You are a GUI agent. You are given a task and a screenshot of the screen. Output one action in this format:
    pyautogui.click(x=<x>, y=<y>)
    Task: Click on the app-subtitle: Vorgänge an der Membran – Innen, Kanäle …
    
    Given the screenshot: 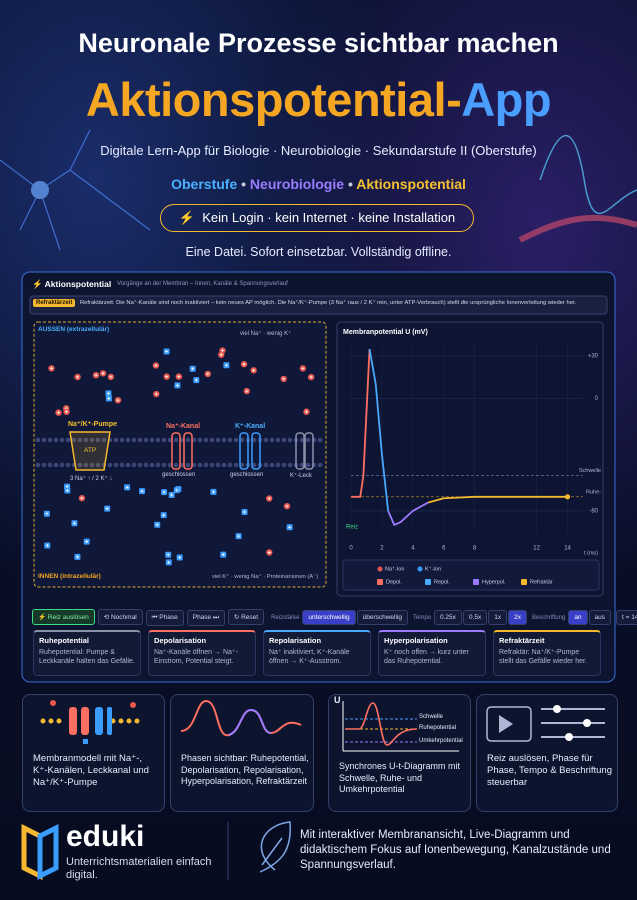 What is the action you would take?
    pyautogui.click(x=202, y=284)
    